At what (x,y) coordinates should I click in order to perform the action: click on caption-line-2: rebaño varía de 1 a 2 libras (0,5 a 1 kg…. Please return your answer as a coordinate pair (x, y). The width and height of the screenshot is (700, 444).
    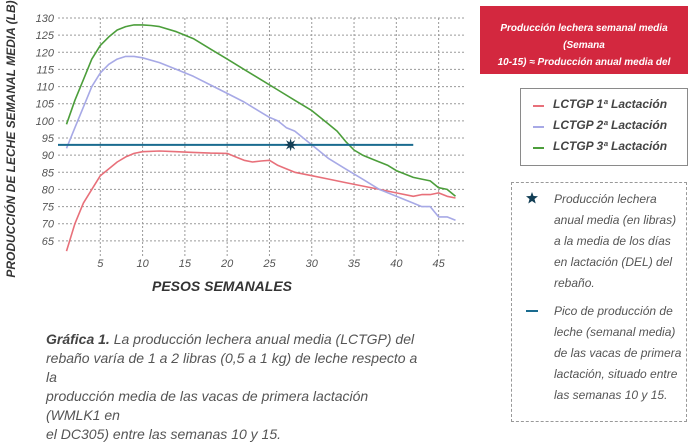
    Looking at the image, I should click on (232, 367).